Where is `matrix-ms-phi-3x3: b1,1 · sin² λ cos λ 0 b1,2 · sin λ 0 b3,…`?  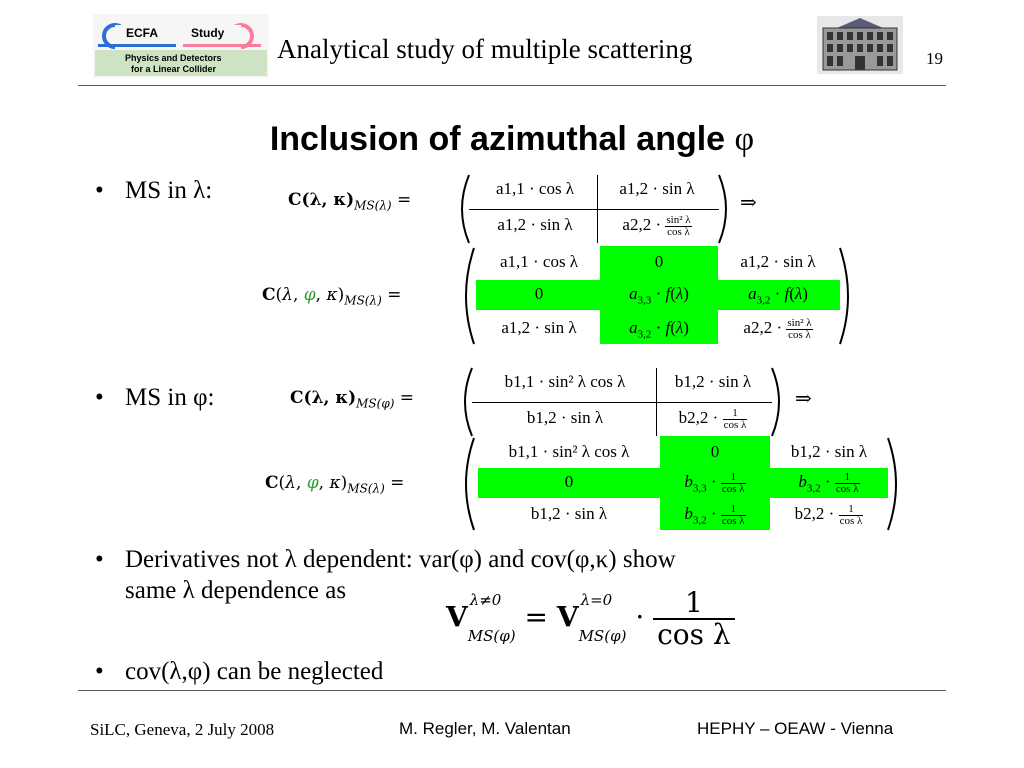
matrix-ms-phi-3x3: b1,1 · sin² λ cos λ 0 b1,2 · sin λ 0 b3,… is located at coordinates (682, 484).